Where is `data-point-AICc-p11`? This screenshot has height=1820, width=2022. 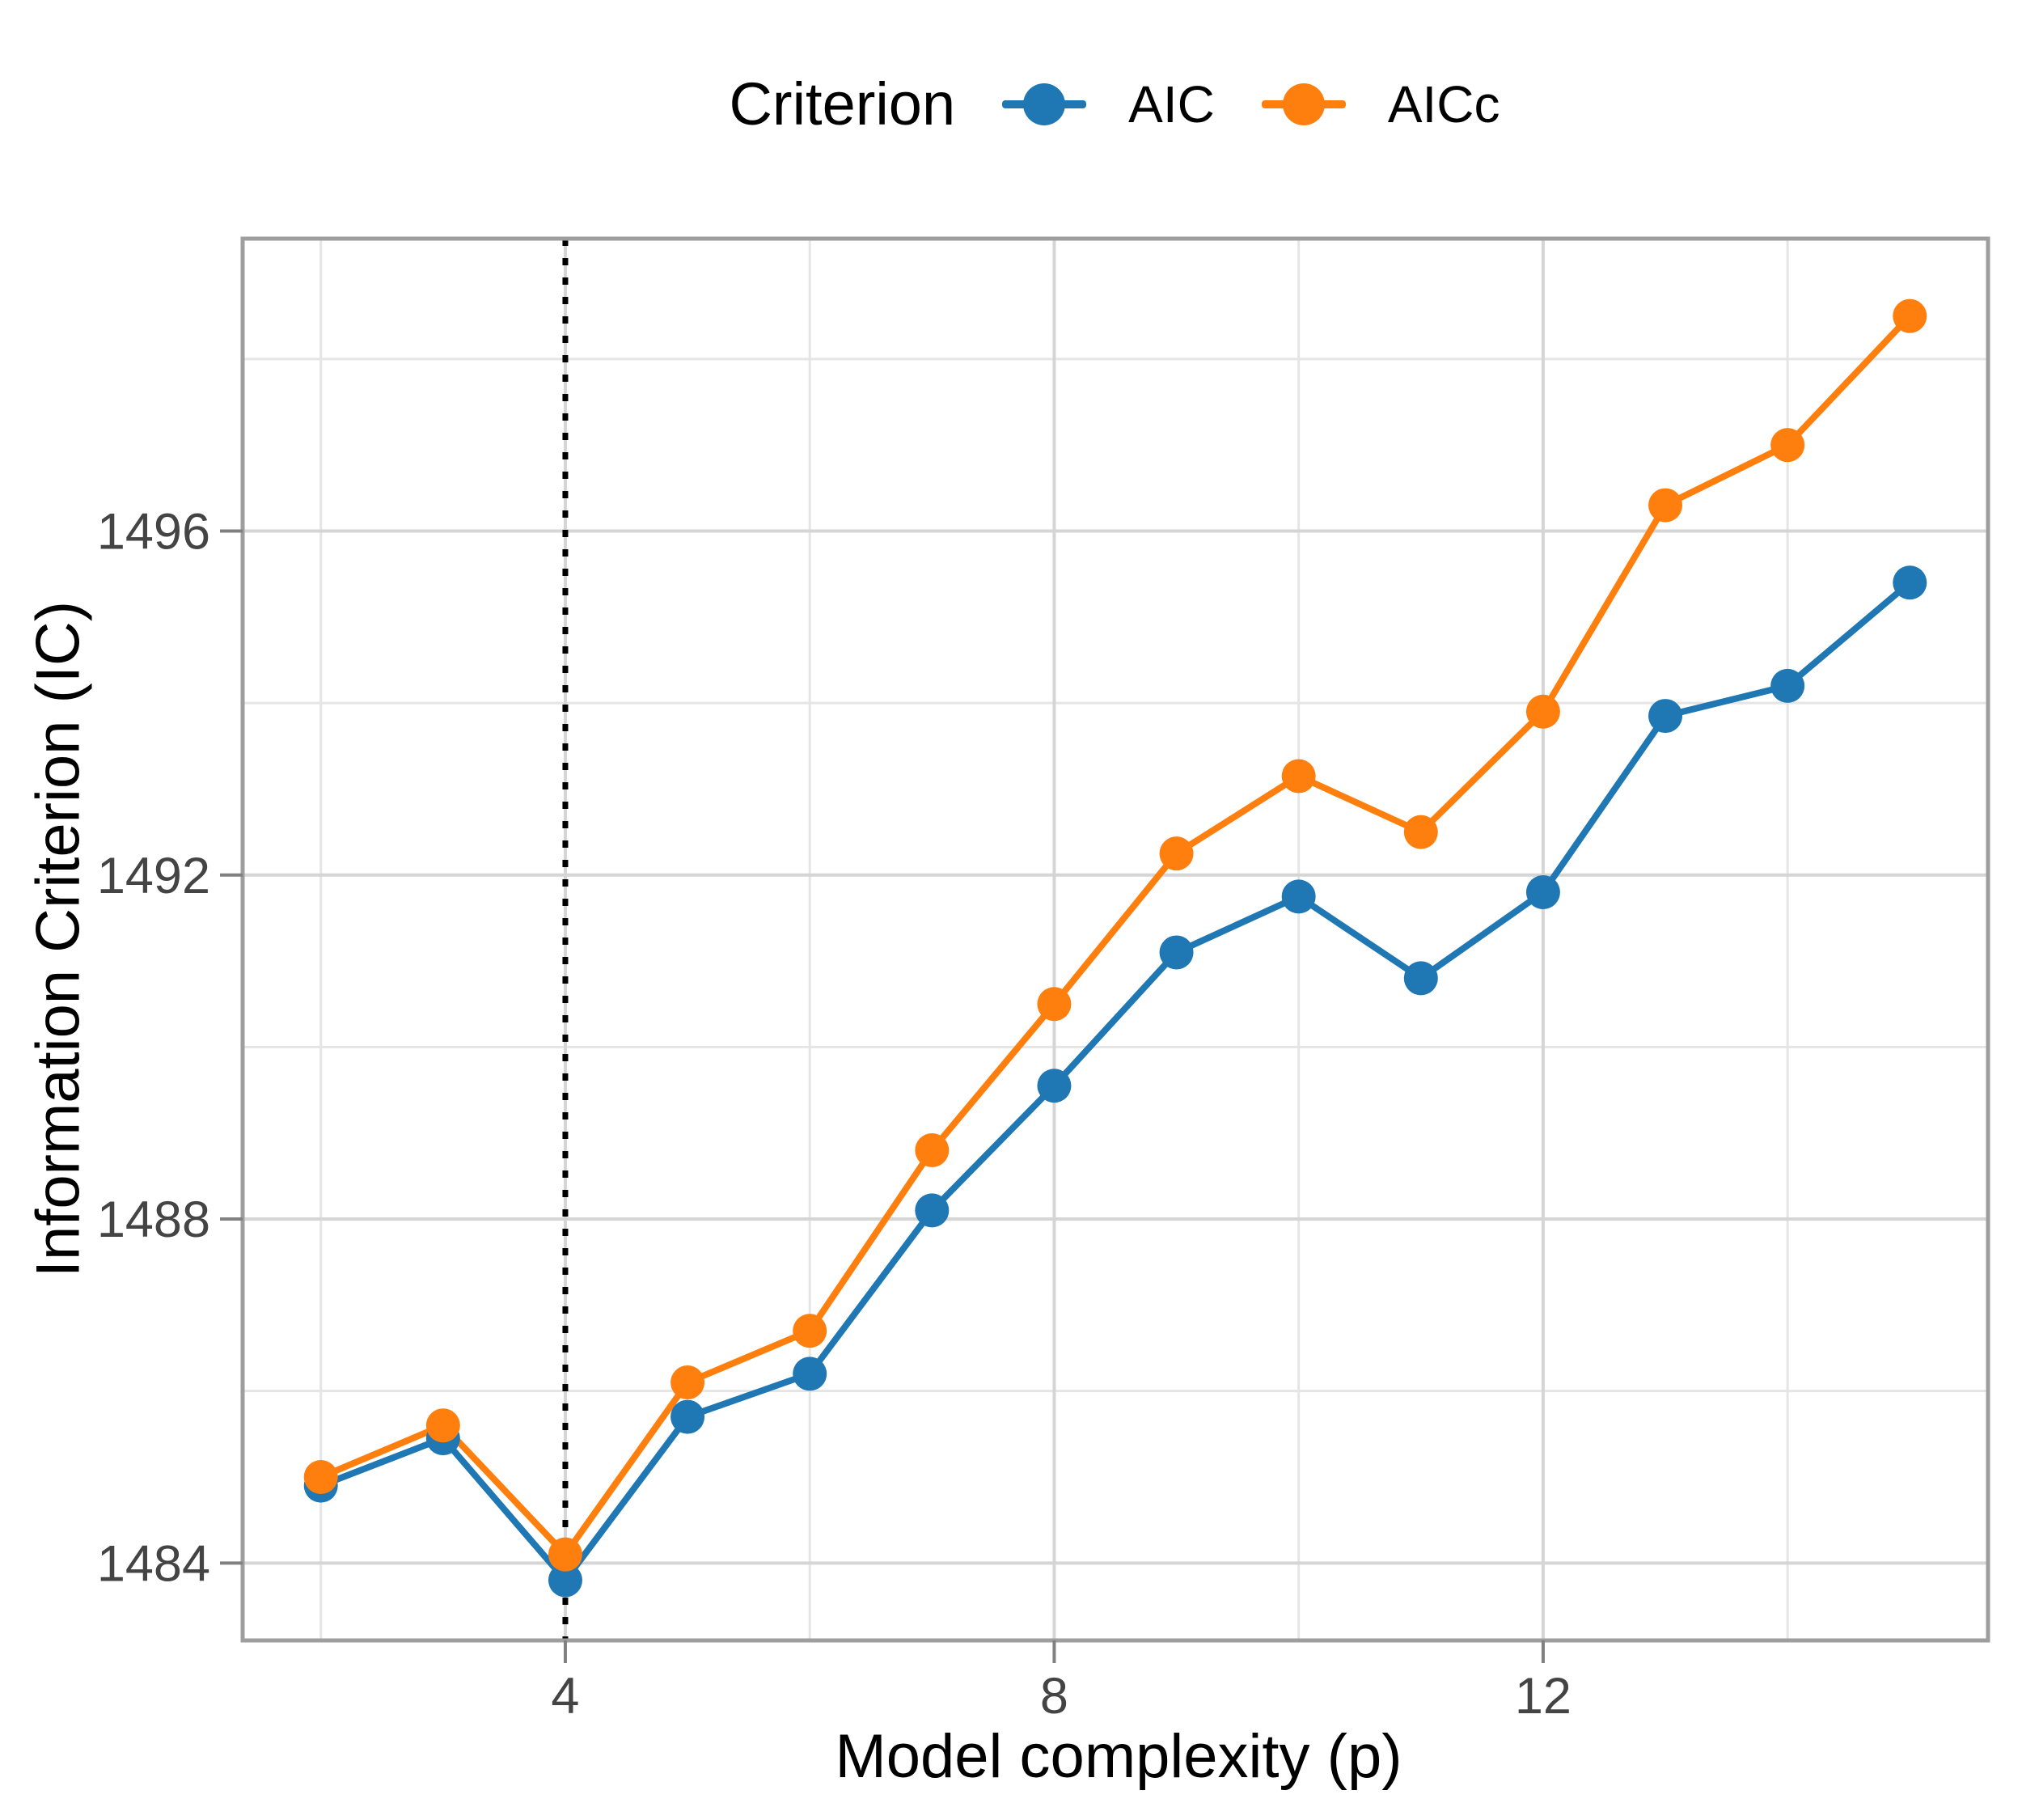 data-point-AICc-p11 is located at coordinates (1420, 832).